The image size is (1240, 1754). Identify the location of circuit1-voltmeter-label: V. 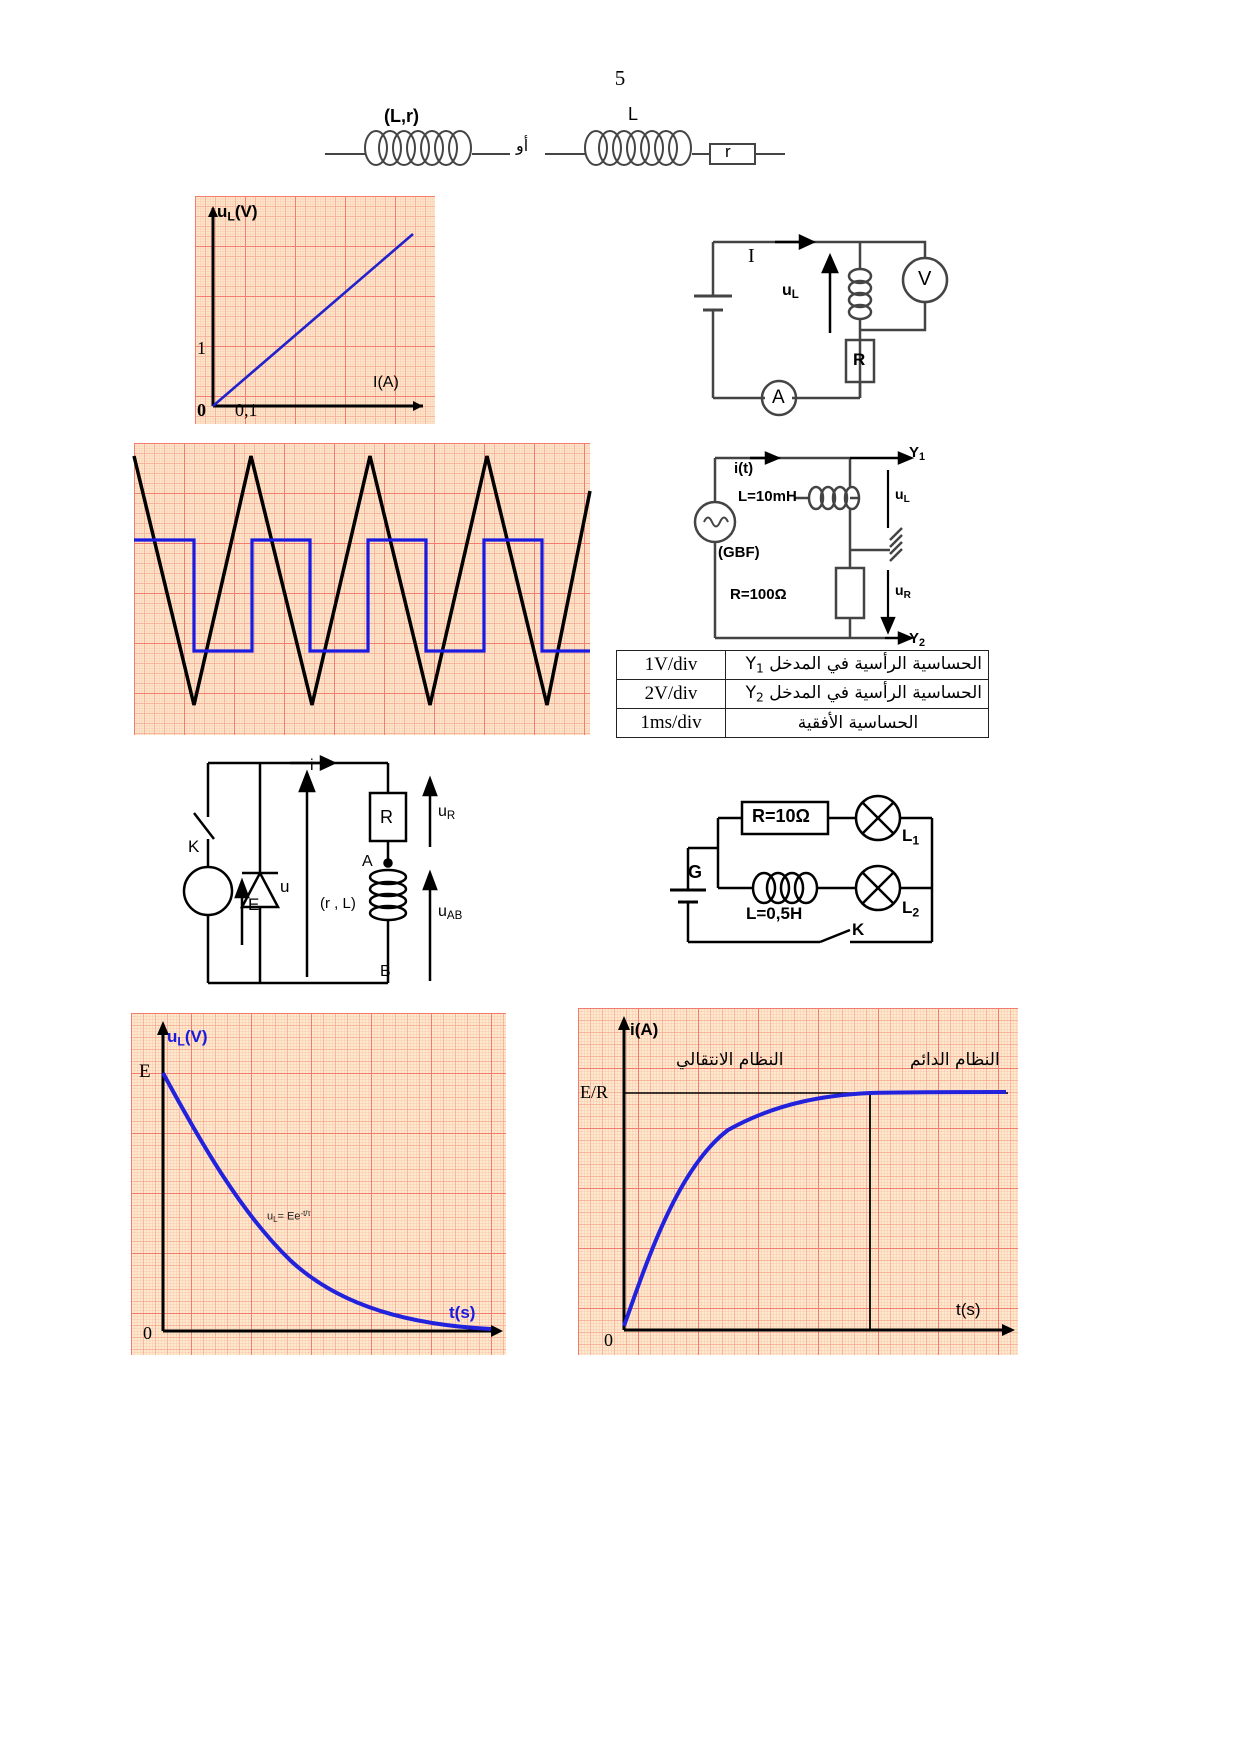
(925, 279).